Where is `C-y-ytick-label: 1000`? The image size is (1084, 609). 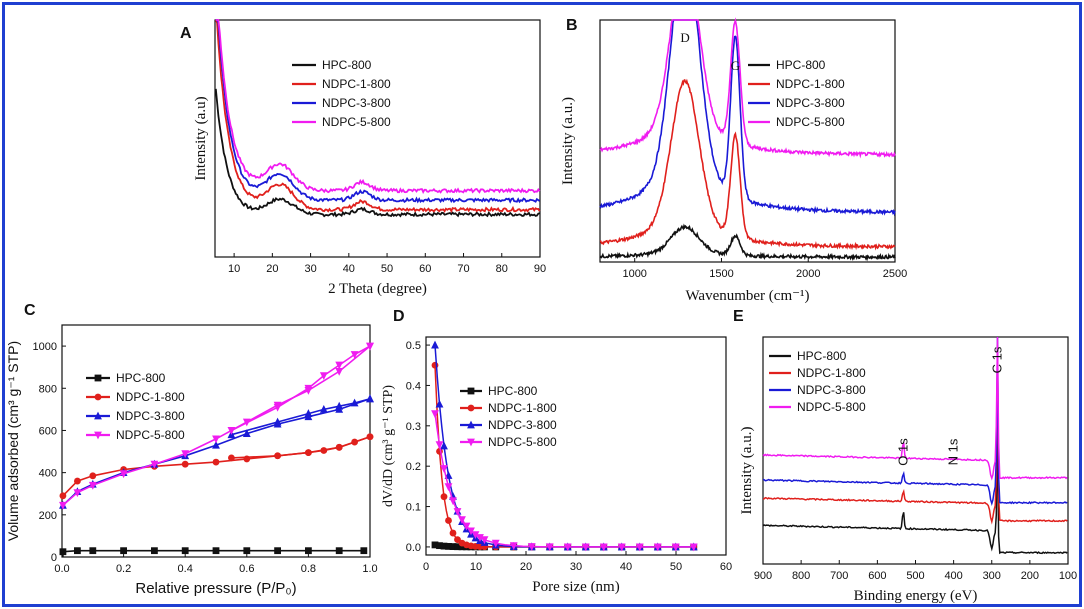
C-y-ytick-label: 1000 is located at coordinates (45, 347).